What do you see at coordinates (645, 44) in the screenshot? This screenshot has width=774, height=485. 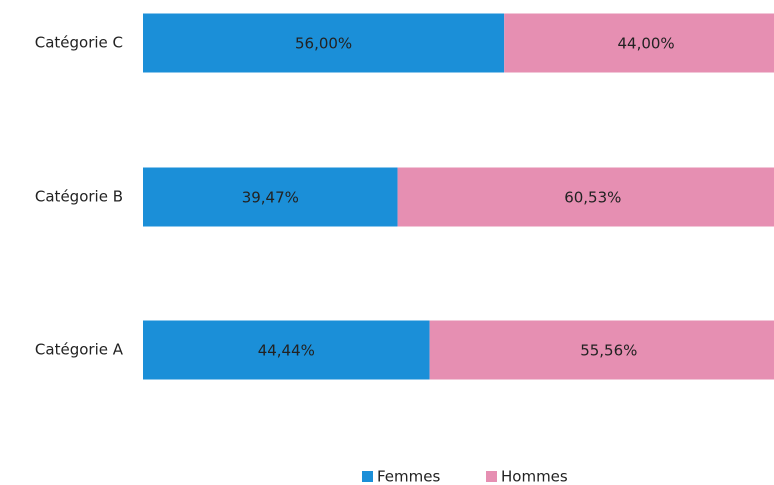 I see `value-label: 44,00%` at bounding box center [645, 44].